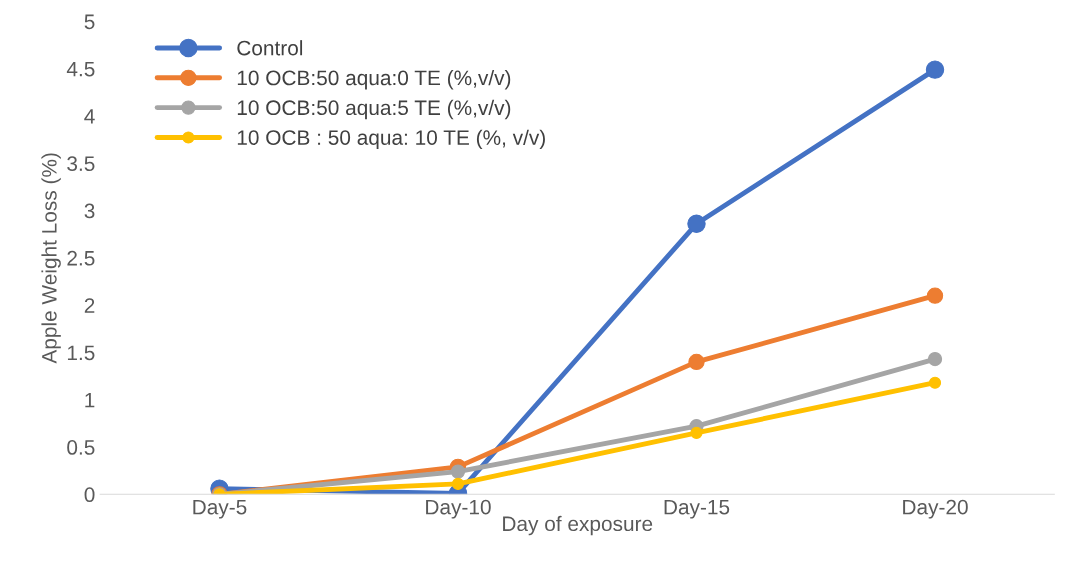  Describe the element at coordinates (89, 305) in the screenshot. I see `y-tick-label: 2` at that location.